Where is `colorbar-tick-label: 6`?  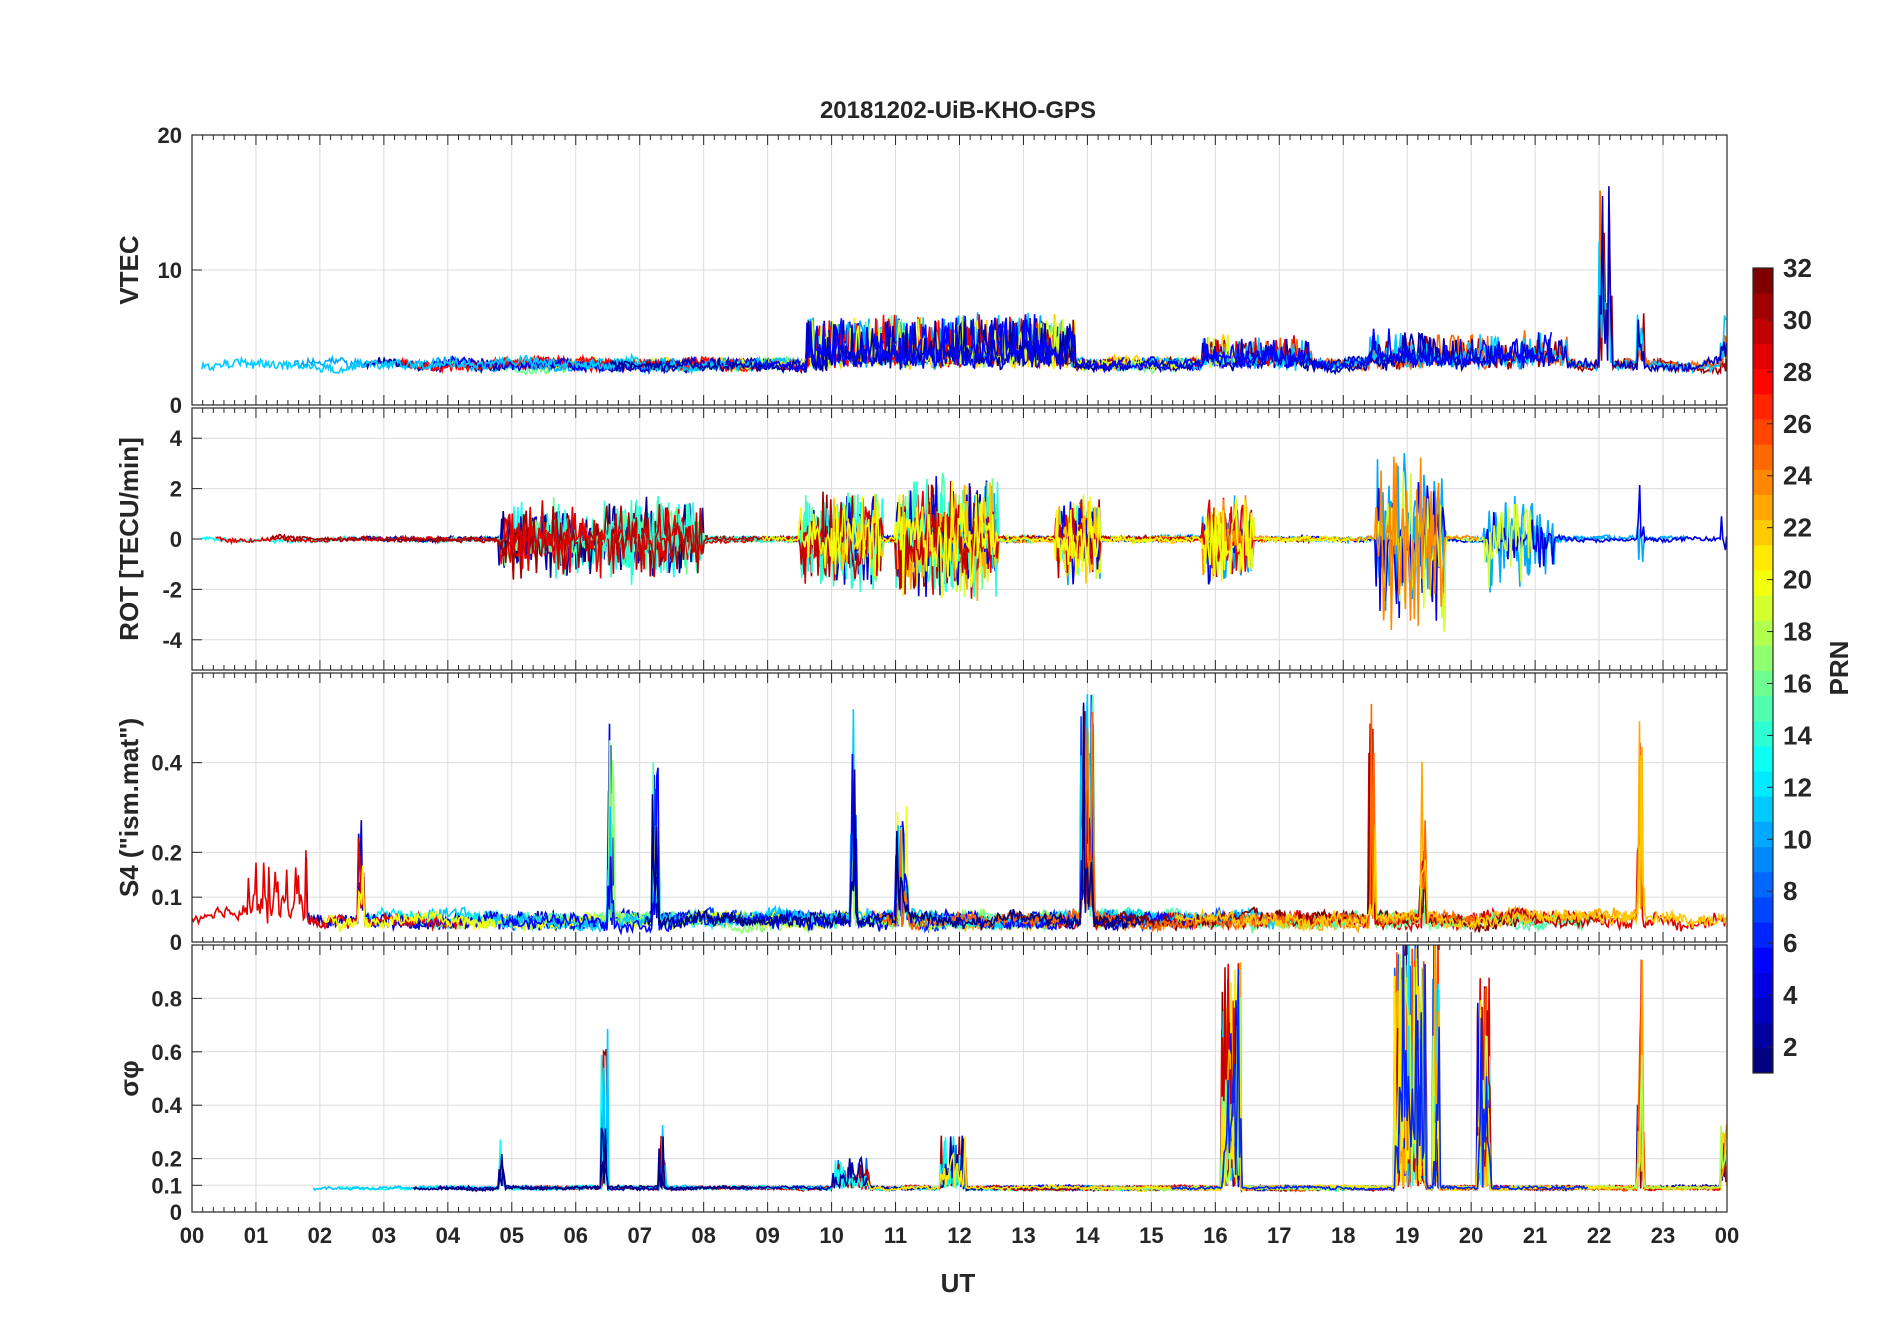 colorbar-tick-label: 6 is located at coordinates (1790, 943).